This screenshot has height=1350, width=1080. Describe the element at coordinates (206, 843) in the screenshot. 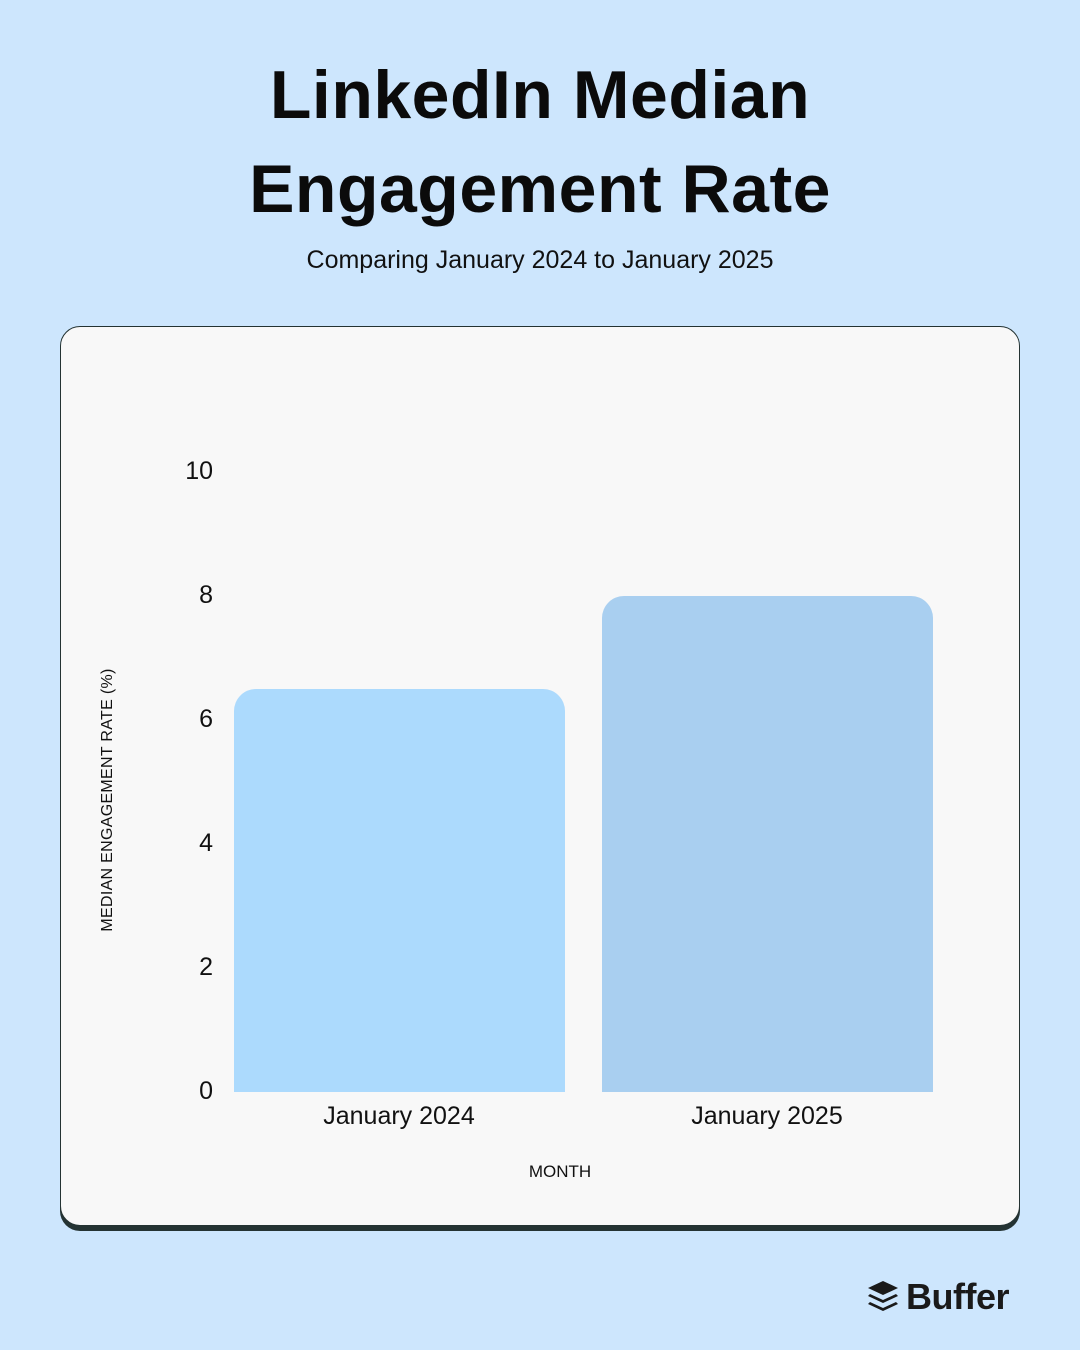

I see `y-tick-4: 4` at that location.